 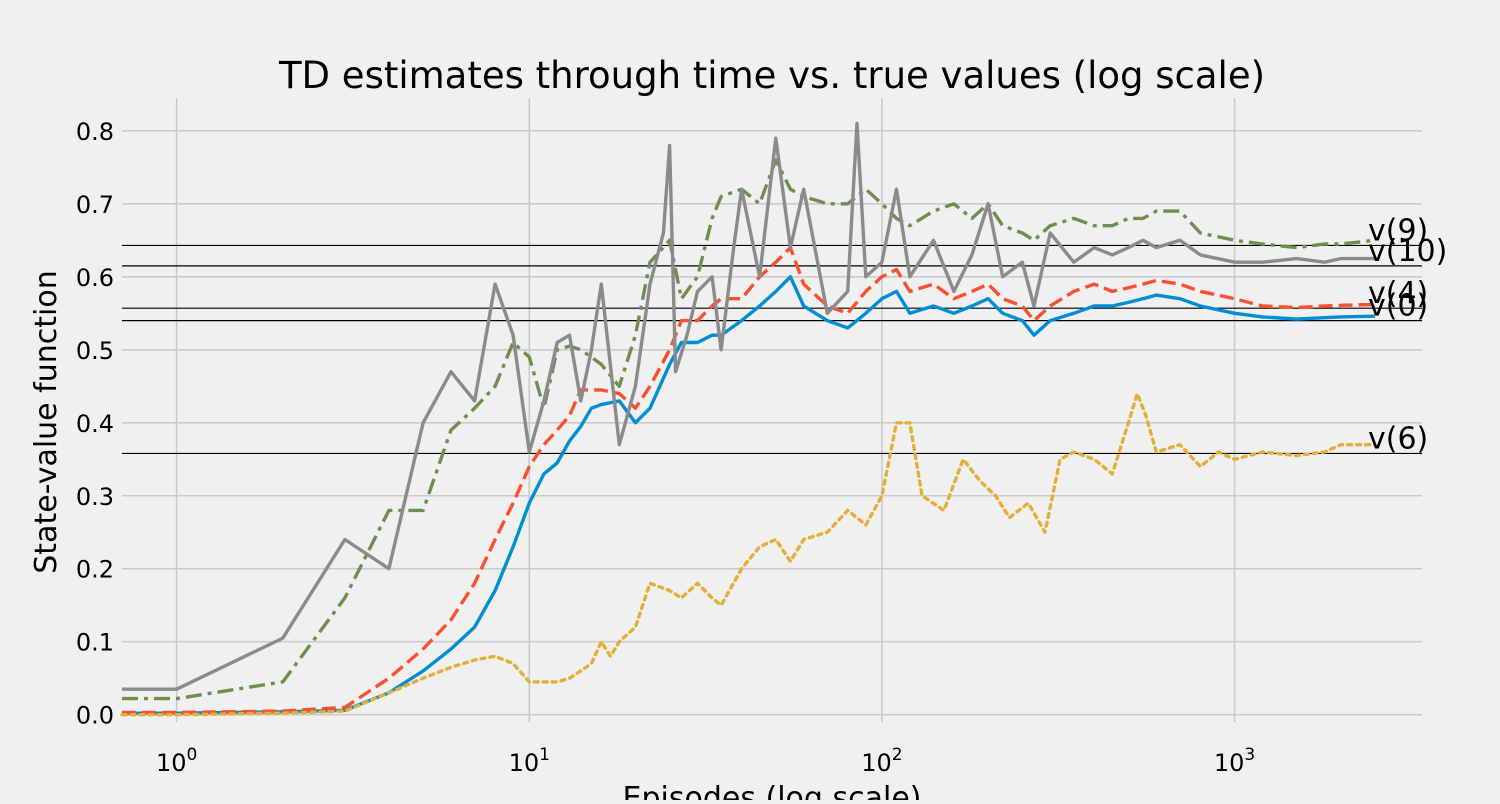 I want to click on true-value-labels: v(9)v(10) v(4)v(0) v(6), so click(x=1407, y=334).